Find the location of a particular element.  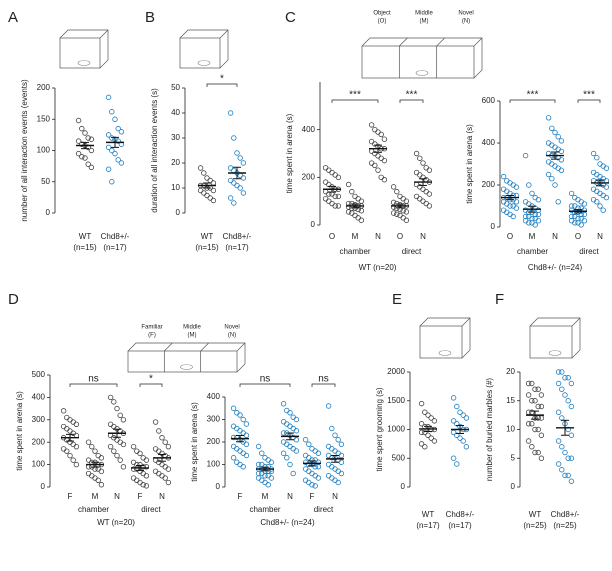

x-tick-label: N is located at coordinates (378, 236).